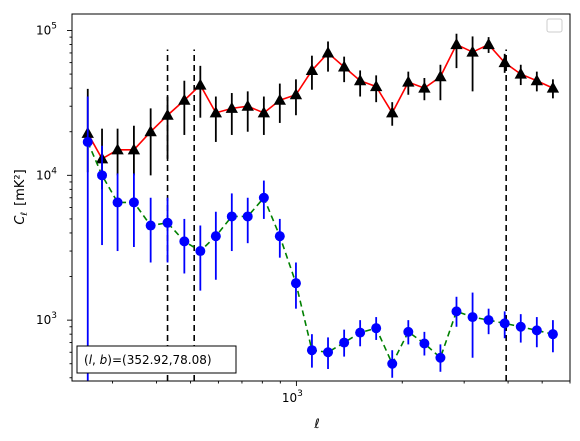 This screenshot has height=441, width=580. What do you see at coordinates (86, 360) in the screenshot?
I see `annotation-prefix: (` at bounding box center [86, 360].